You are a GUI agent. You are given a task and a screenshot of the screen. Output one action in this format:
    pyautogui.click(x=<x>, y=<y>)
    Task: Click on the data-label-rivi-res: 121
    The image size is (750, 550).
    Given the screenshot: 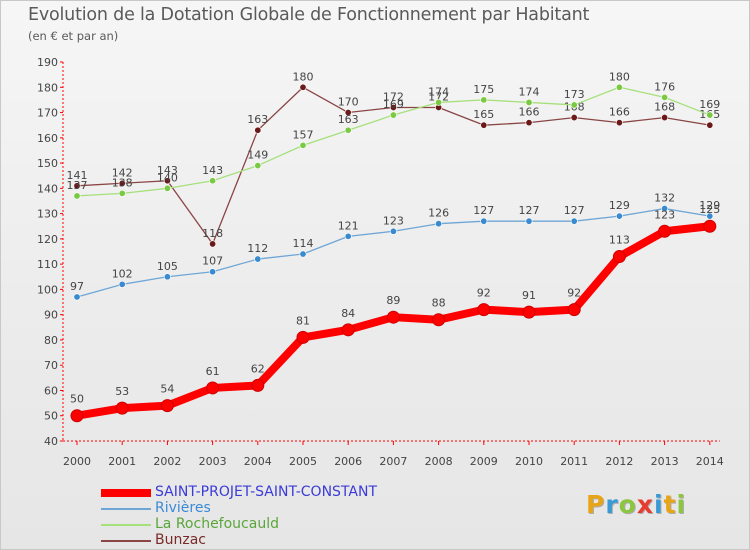 What is the action you would take?
    pyautogui.click(x=348, y=225)
    